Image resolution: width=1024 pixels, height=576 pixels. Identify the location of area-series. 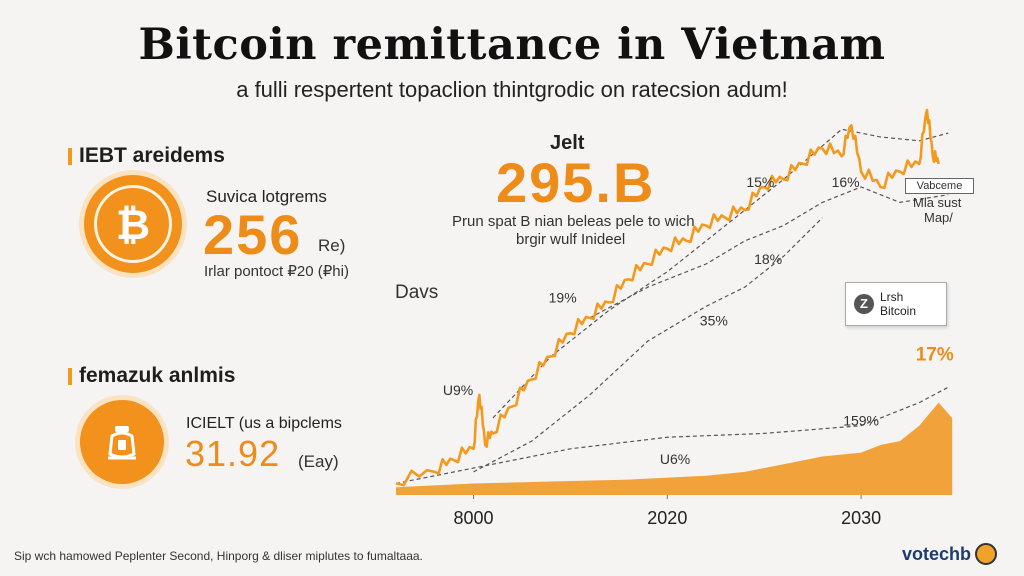
(674, 448).